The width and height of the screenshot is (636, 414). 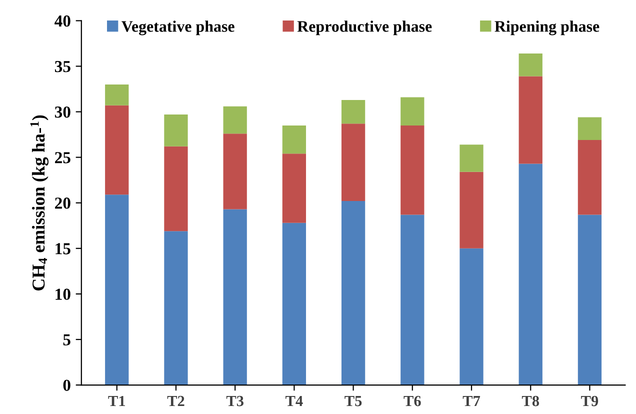 I want to click on x-tick-label: T5, so click(x=353, y=401).